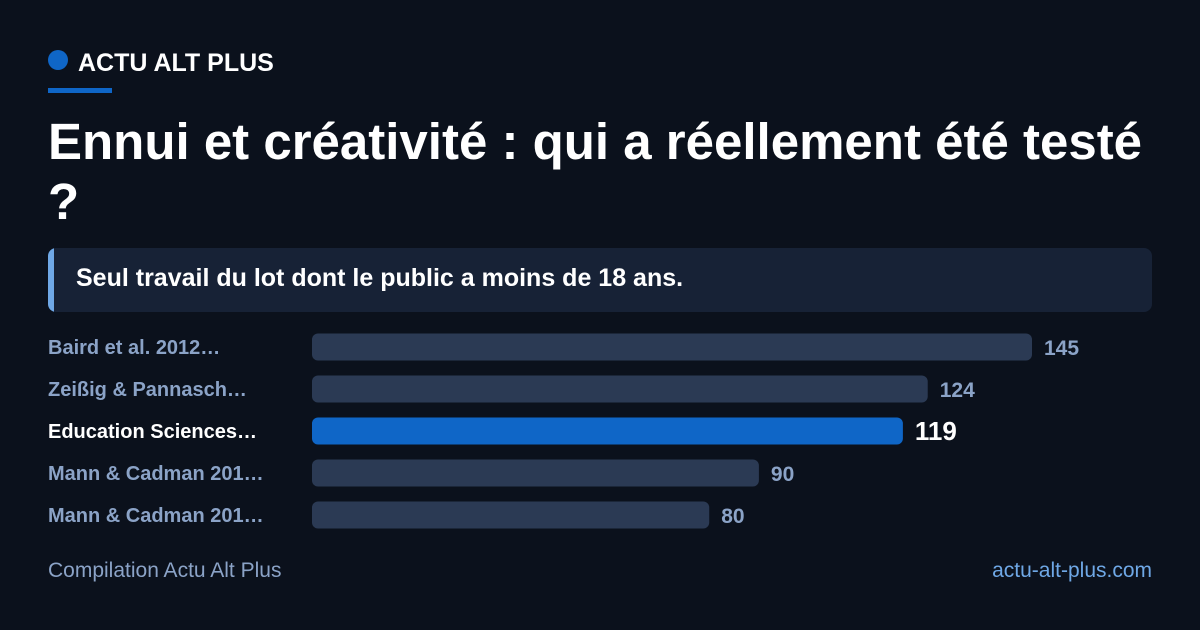 This screenshot has width=1200, height=630. What do you see at coordinates (782, 474) in the screenshot?
I see `bar-value-label: 90` at bounding box center [782, 474].